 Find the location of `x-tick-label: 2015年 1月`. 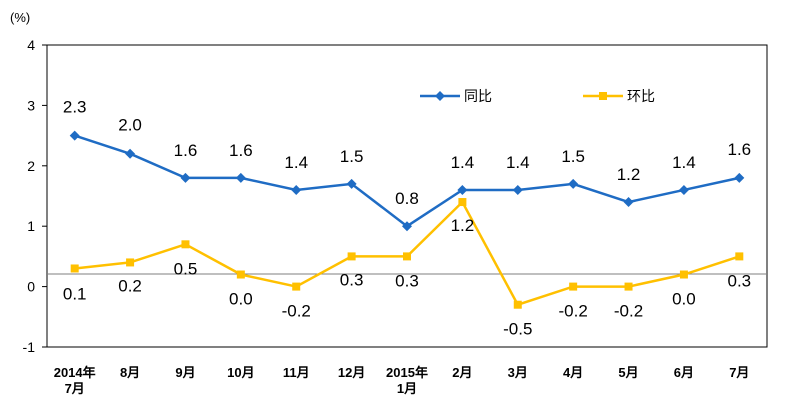

x-tick-label: 2015年 1月 is located at coordinates (407, 380).